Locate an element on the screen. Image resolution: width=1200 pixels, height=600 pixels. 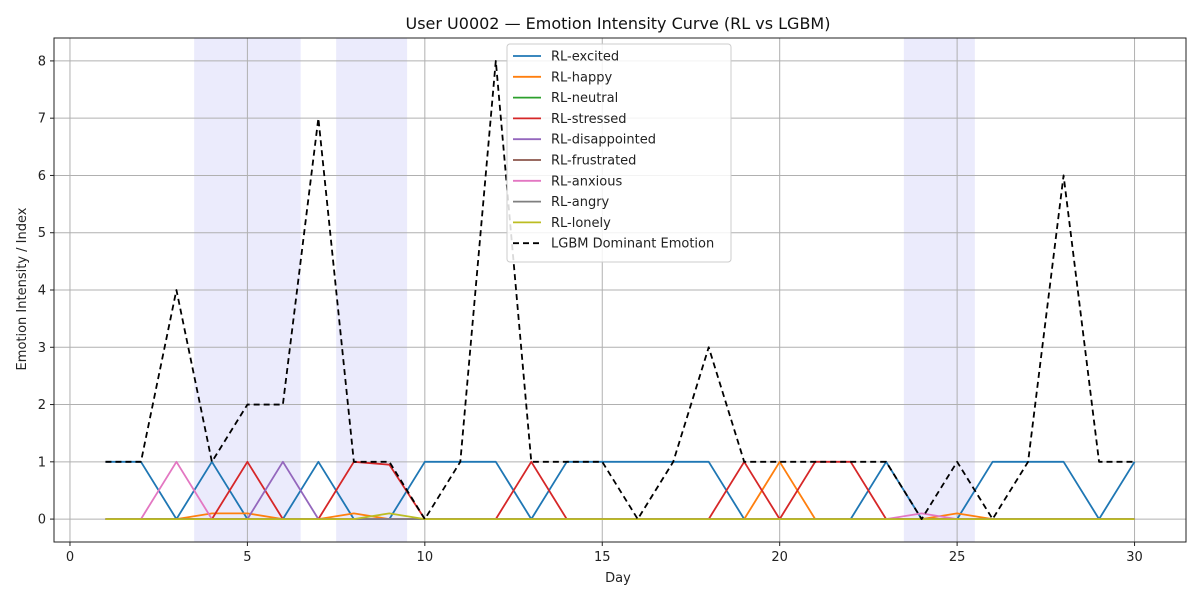
legend-label-rl-excited: RL-excited is located at coordinates (585, 57).